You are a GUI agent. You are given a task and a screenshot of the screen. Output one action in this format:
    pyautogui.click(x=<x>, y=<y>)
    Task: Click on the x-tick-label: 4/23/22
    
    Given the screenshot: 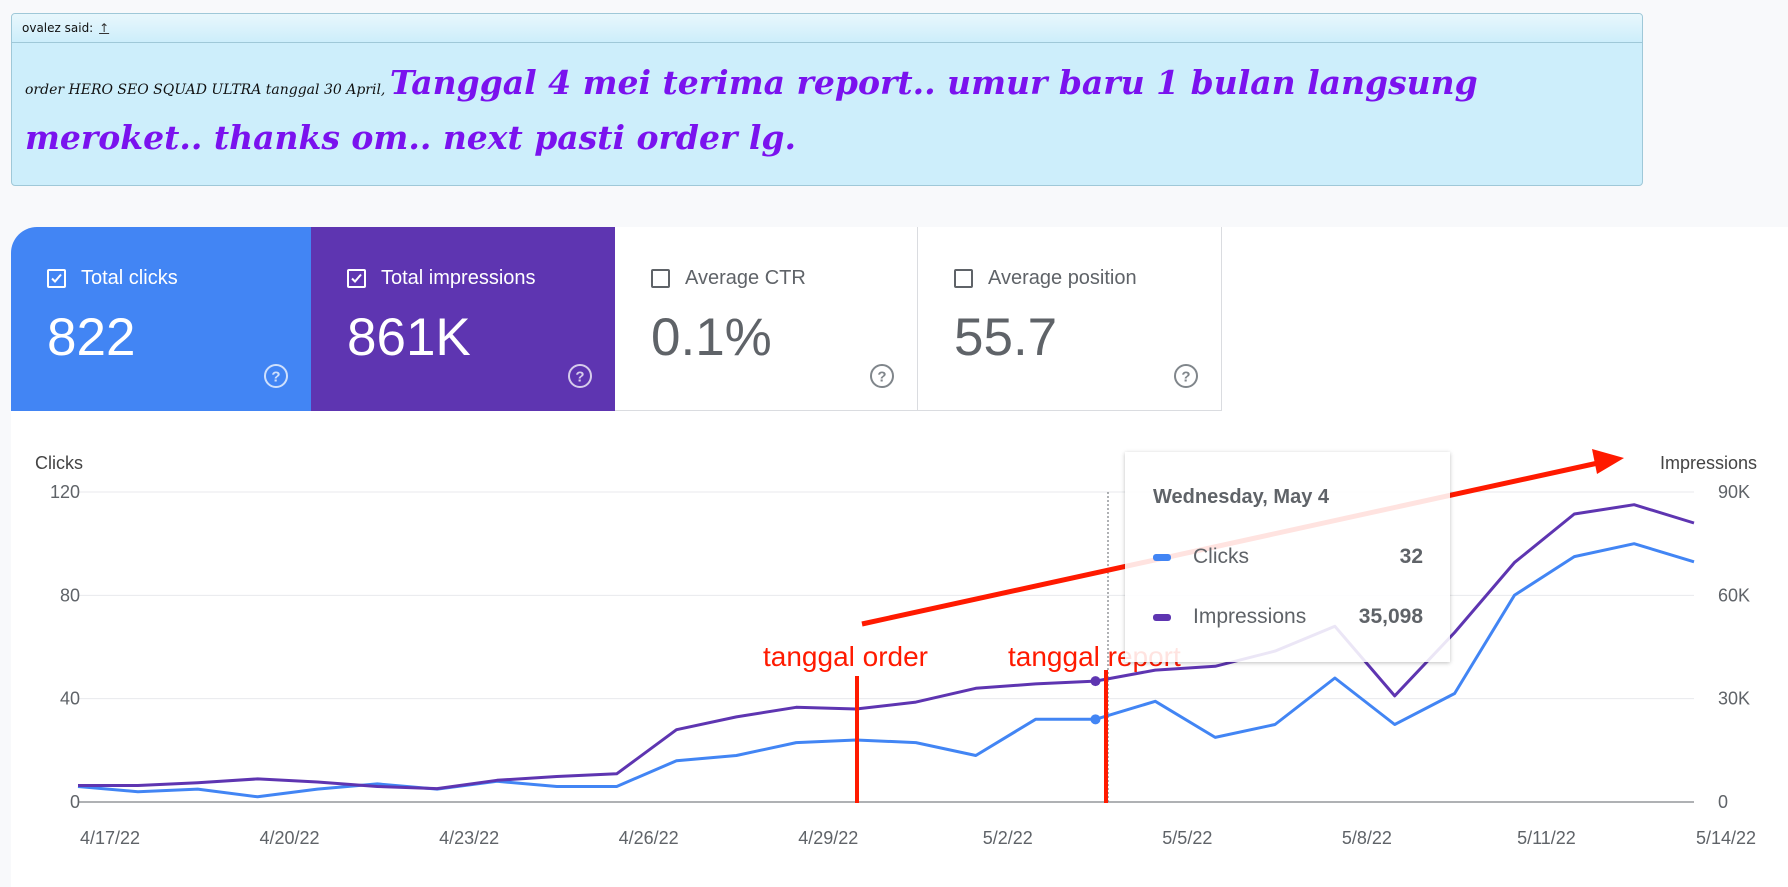 What is the action you would take?
    pyautogui.click(x=469, y=838)
    